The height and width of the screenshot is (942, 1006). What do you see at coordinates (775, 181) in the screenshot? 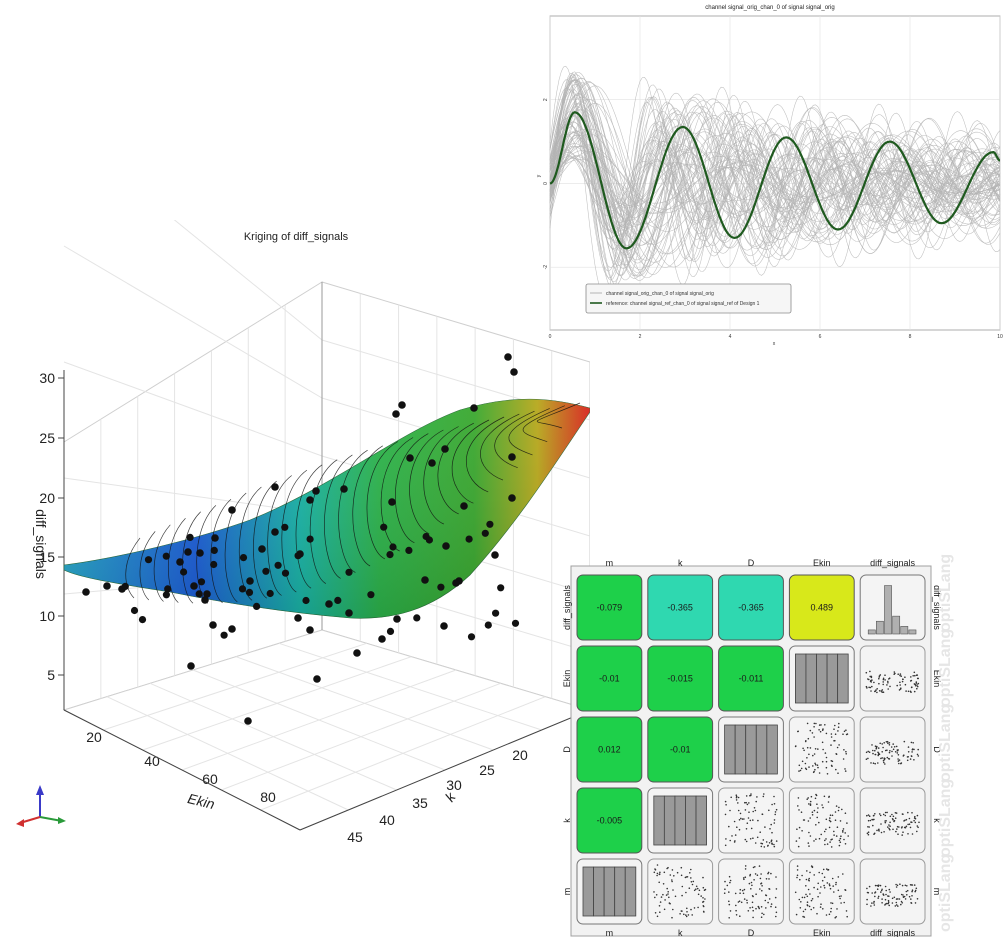
I see `signal-sample-curve` at bounding box center [775, 181].